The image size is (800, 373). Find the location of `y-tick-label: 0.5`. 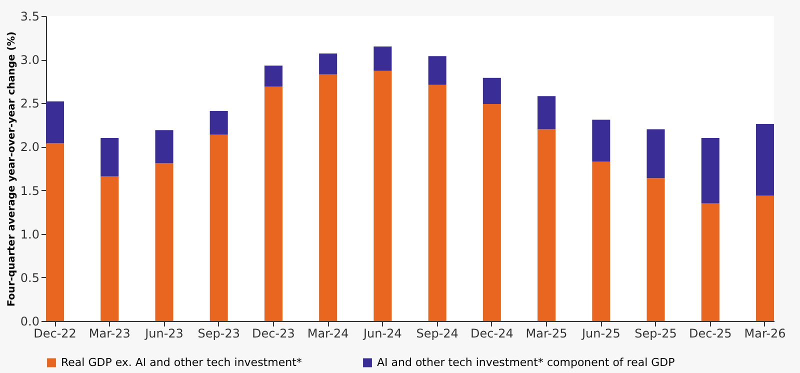

y-tick-label: 0.5 is located at coordinates (30, 277).